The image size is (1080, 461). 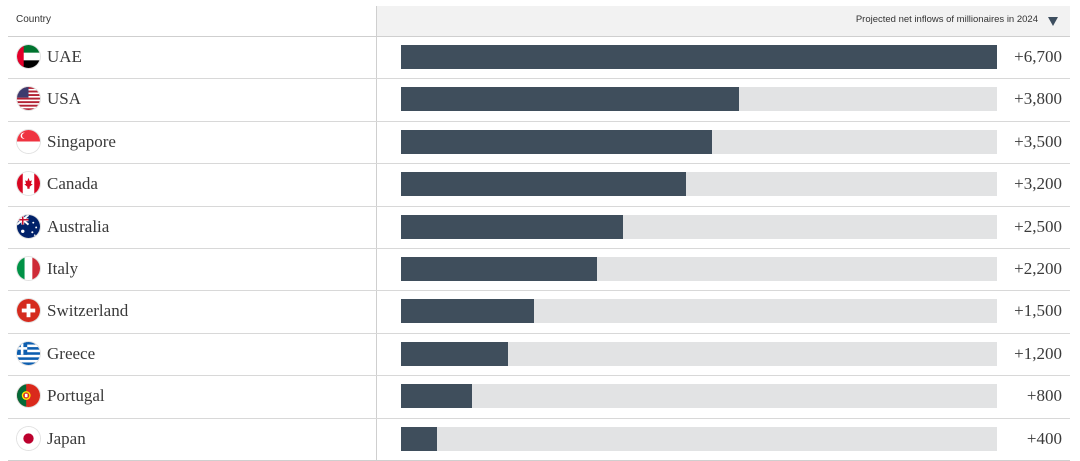 What do you see at coordinates (71, 353) in the screenshot?
I see `country-name-greece: Greece` at bounding box center [71, 353].